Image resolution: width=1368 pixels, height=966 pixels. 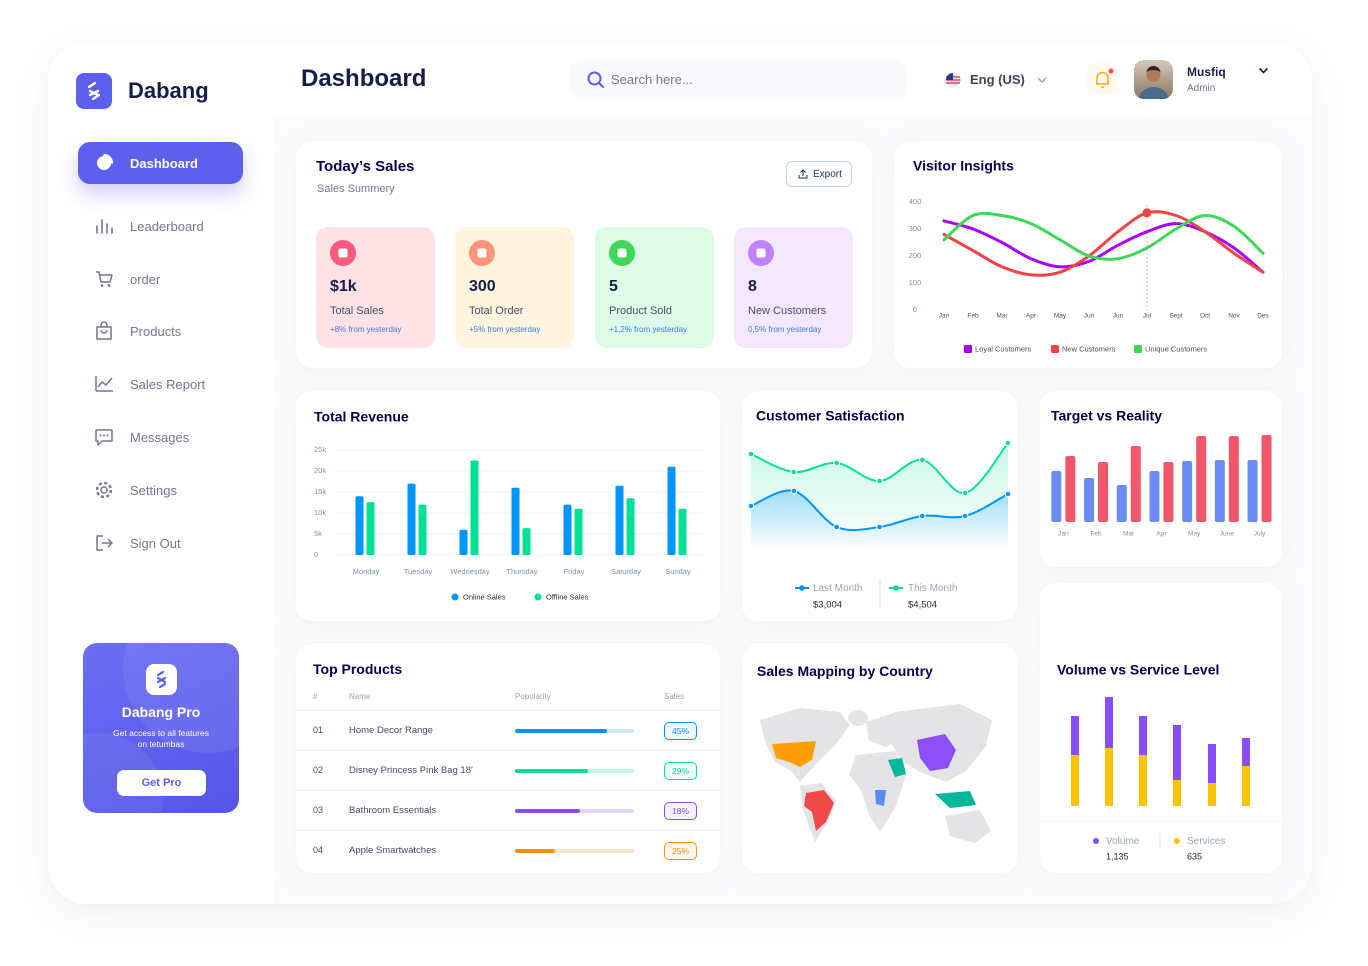 I want to click on nav-item: Settings, so click(x=160, y=490).